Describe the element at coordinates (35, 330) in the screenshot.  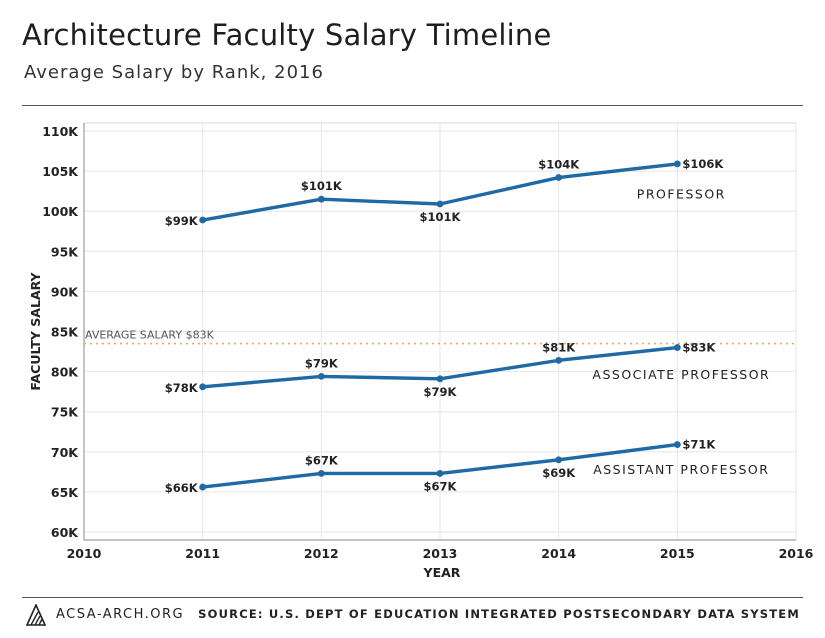
I see `y-axis-title: FACULTY SALARY` at that location.